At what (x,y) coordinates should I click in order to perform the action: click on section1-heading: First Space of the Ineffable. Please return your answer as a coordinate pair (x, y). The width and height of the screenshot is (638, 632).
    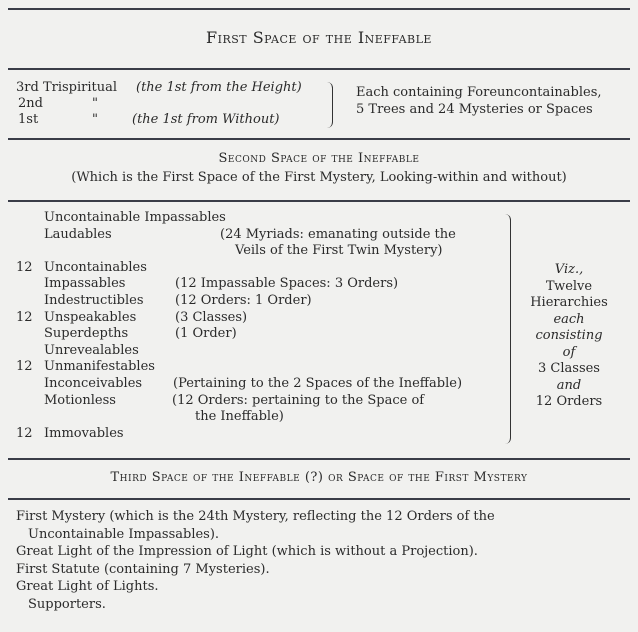
    Looking at the image, I should click on (319, 37).